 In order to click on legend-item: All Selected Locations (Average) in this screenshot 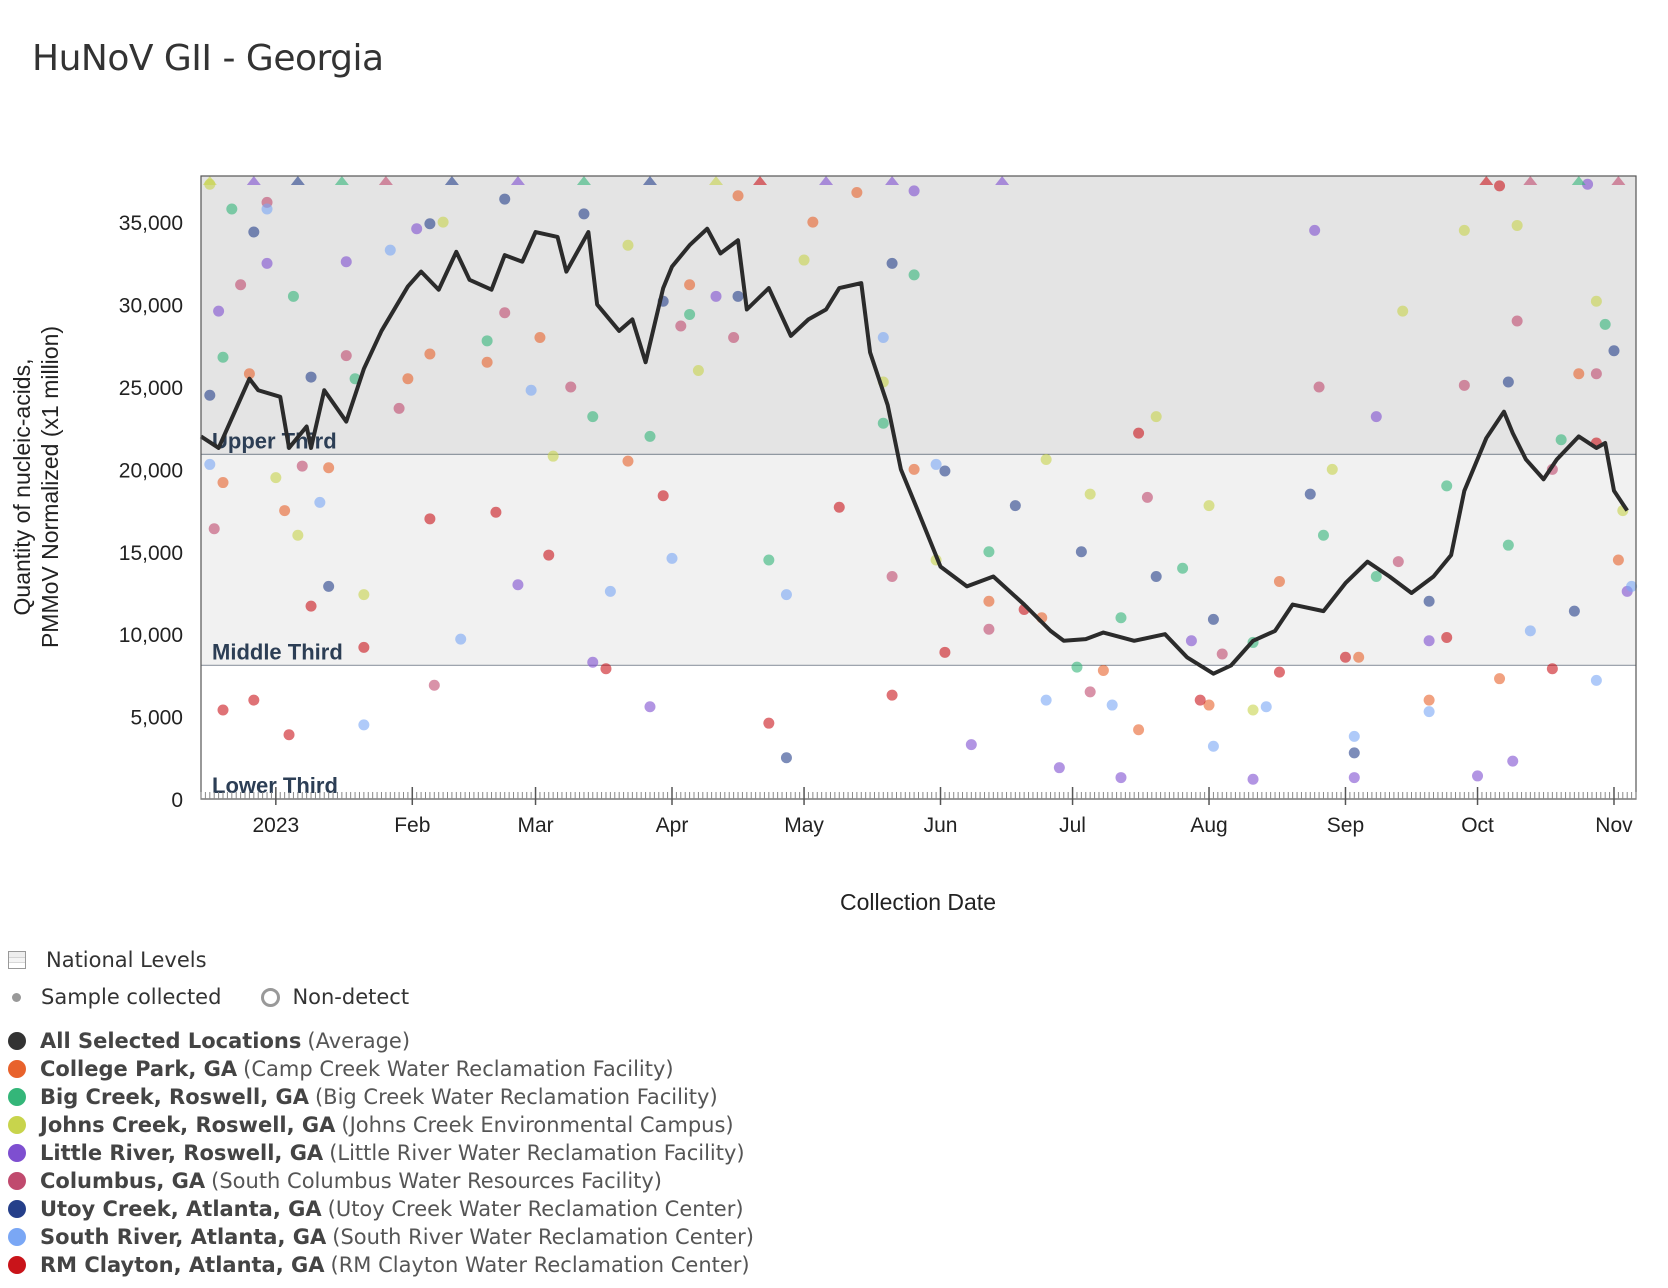, I will do `click(381, 1041)`.